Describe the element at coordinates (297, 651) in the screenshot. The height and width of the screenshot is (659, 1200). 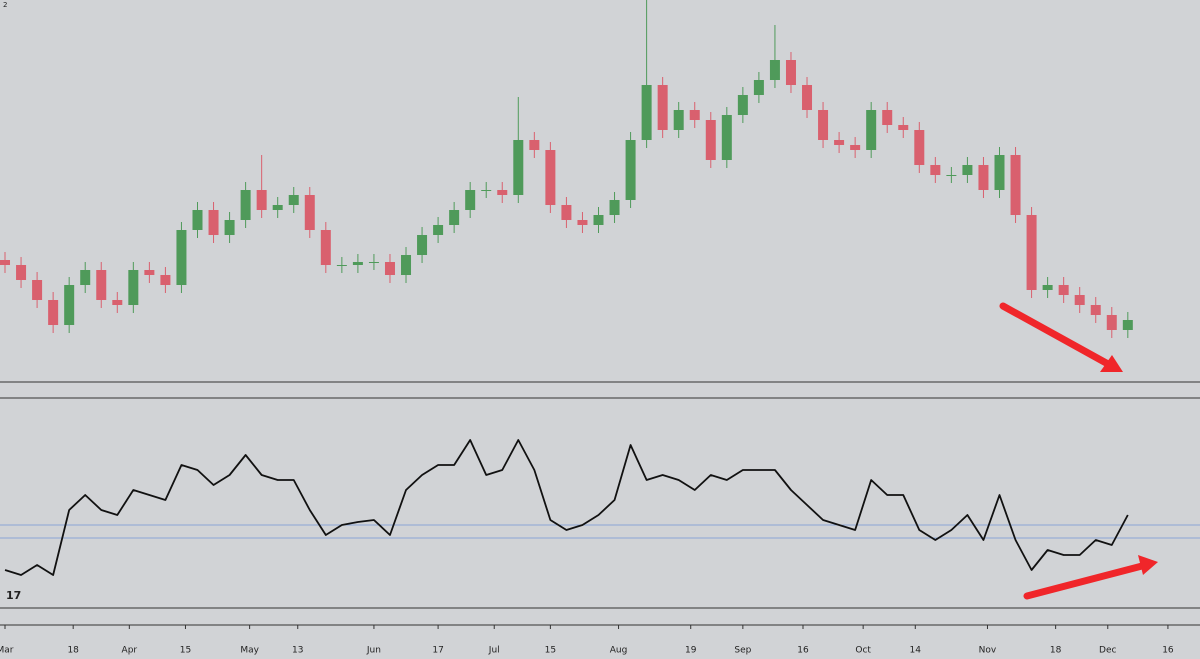
I see `x-tick-label: 13` at that location.